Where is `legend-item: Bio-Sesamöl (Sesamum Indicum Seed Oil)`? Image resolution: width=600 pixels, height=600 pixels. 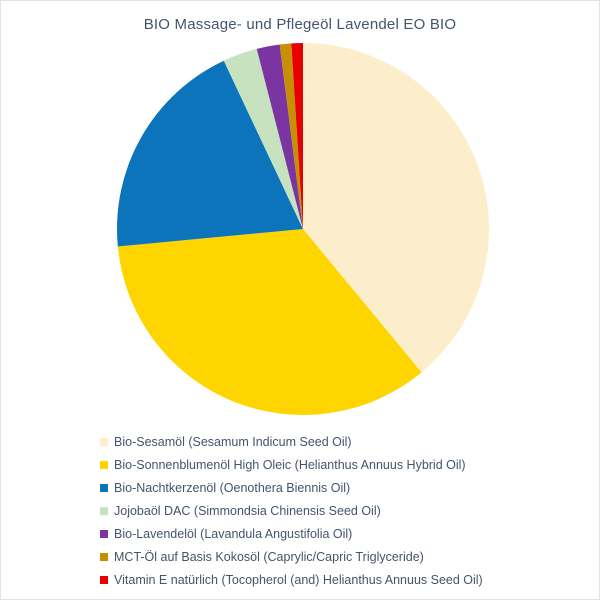 legend-item: Bio-Sesamöl (Sesamum Indicum Seed Oil) is located at coordinates (291, 441).